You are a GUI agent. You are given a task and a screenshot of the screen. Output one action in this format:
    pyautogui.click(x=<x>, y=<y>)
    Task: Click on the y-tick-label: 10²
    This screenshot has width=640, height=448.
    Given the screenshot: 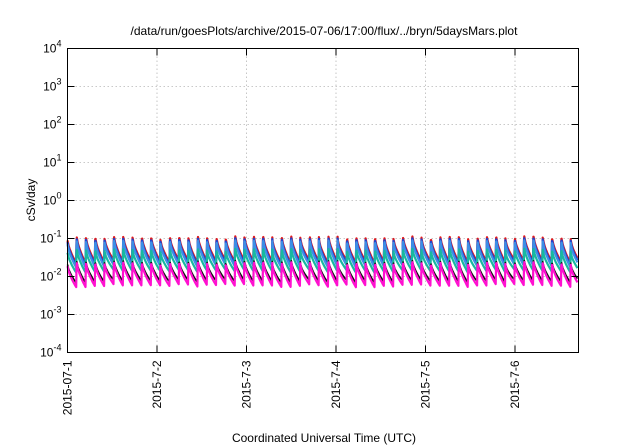 What is the action you would take?
    pyautogui.click(x=52, y=123)
    